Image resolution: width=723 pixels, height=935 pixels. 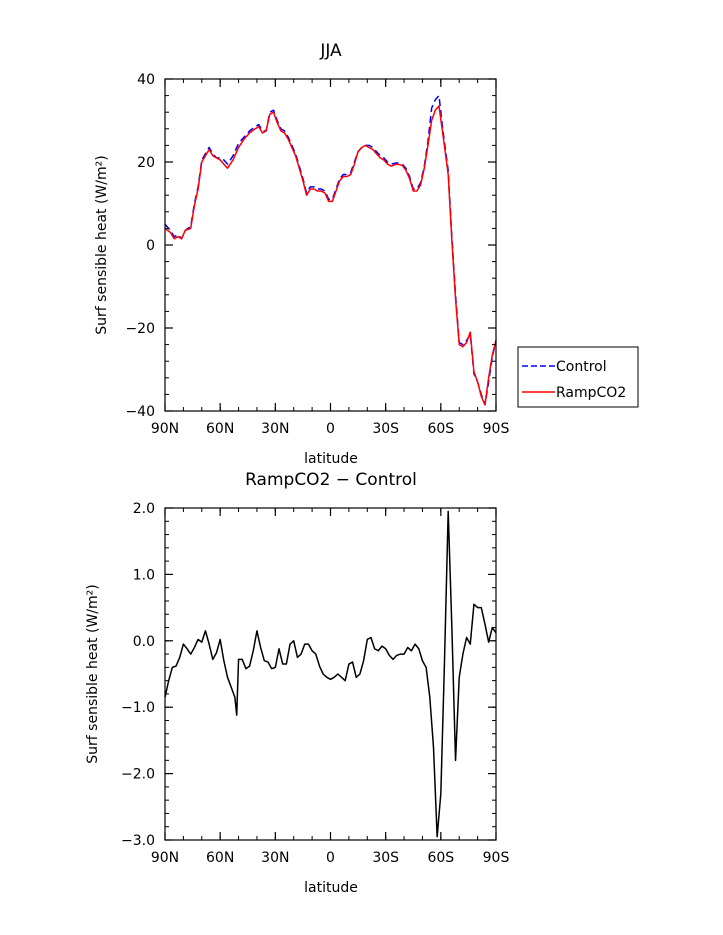 I want to click on bottom-x-axis-label: latitude, so click(x=331, y=888).